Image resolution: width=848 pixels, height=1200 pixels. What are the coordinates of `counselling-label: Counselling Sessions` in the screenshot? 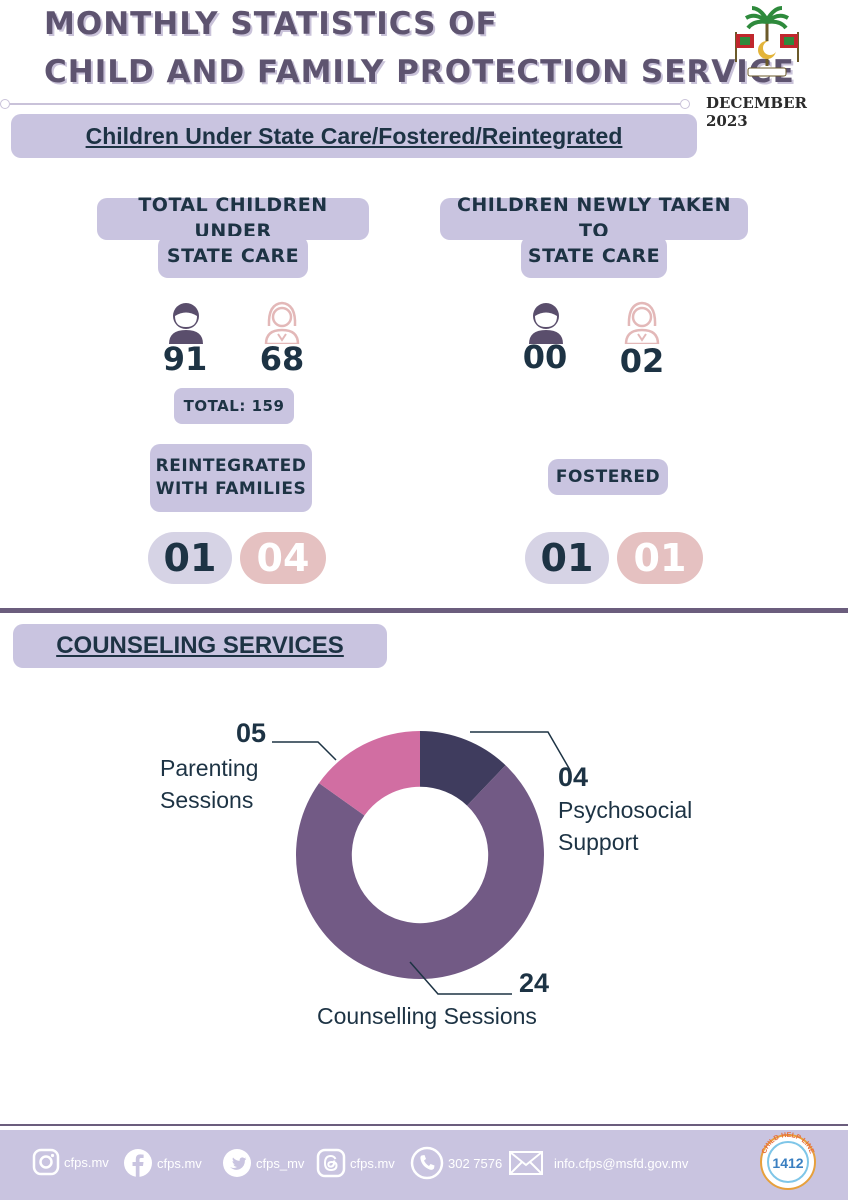 It's located at (427, 1016).